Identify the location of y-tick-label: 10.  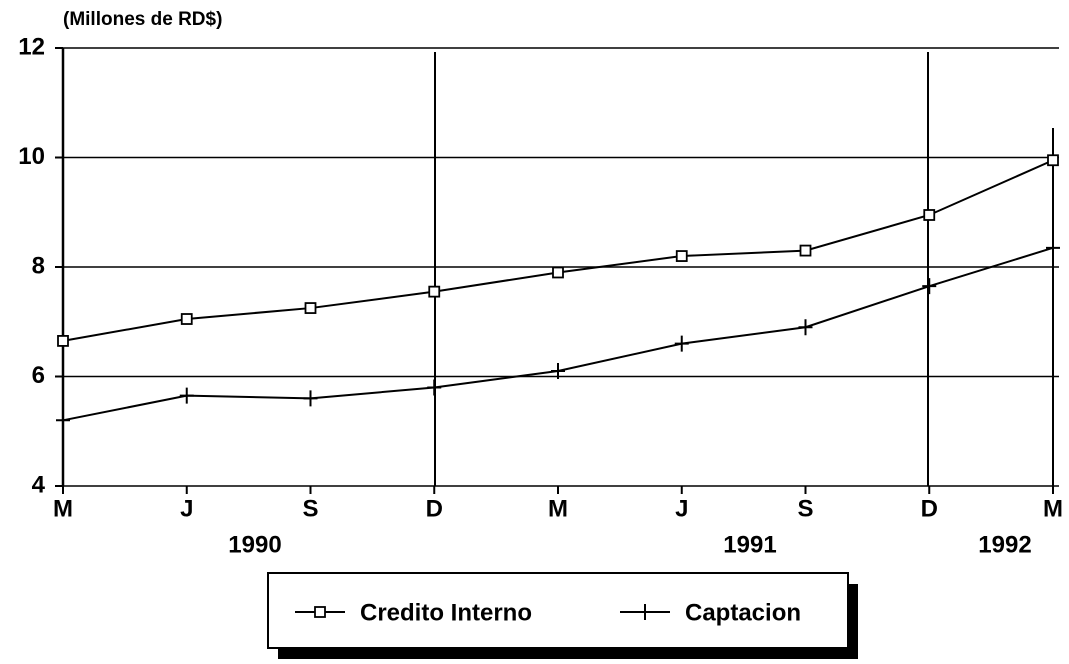
(31, 156).